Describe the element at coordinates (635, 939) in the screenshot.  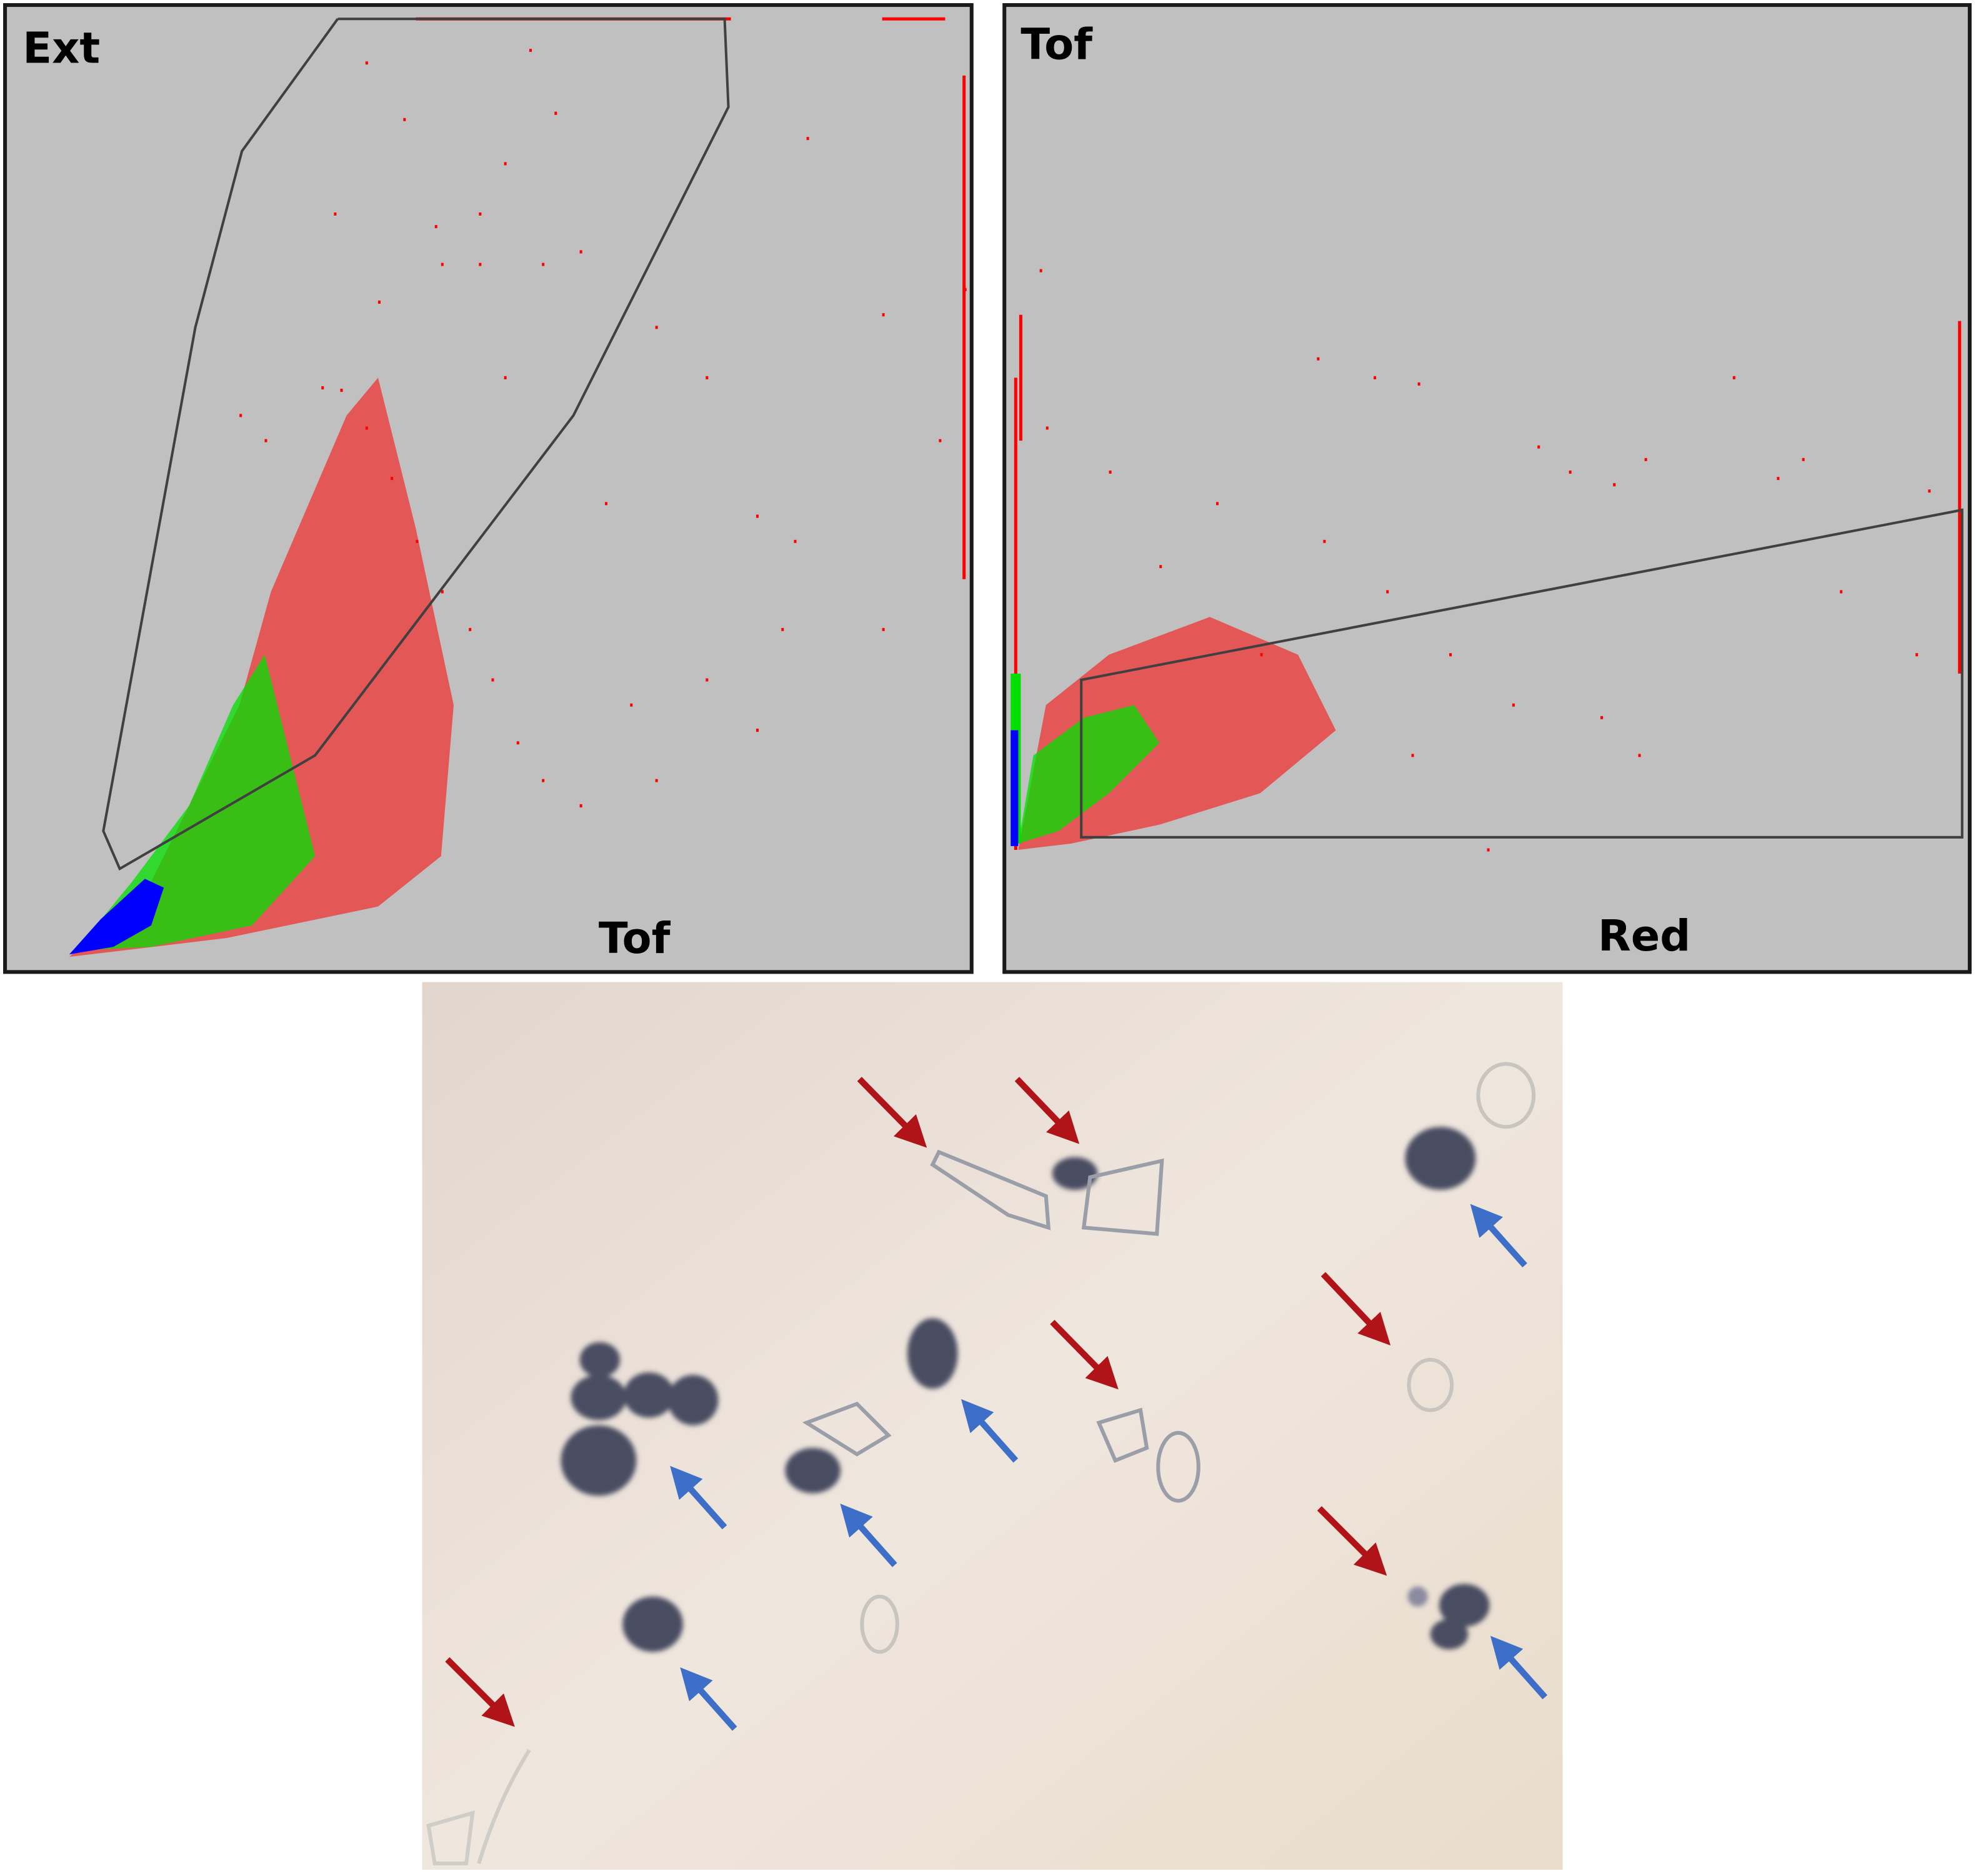
I see `x-axis-label: Tof` at that location.